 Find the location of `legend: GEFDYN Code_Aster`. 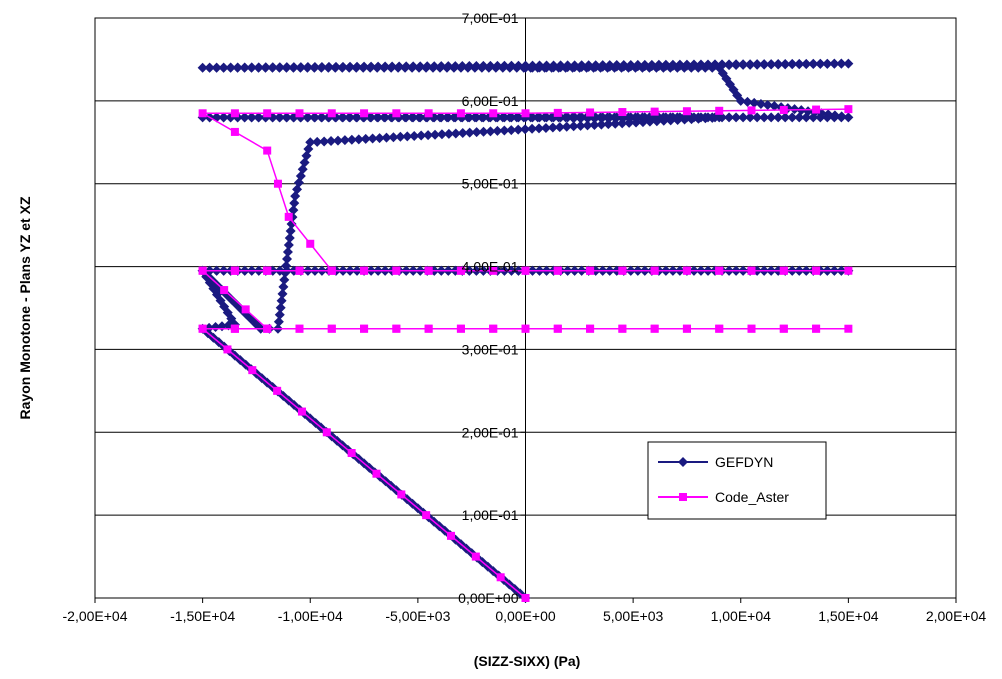

legend: GEFDYN Code_Aster is located at coordinates (737, 480).